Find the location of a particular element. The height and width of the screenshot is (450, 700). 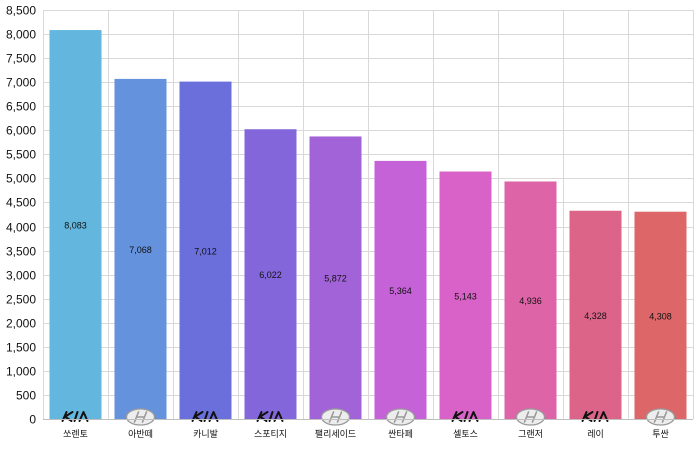

y-tick-label: 2,000 is located at coordinates (21, 324).